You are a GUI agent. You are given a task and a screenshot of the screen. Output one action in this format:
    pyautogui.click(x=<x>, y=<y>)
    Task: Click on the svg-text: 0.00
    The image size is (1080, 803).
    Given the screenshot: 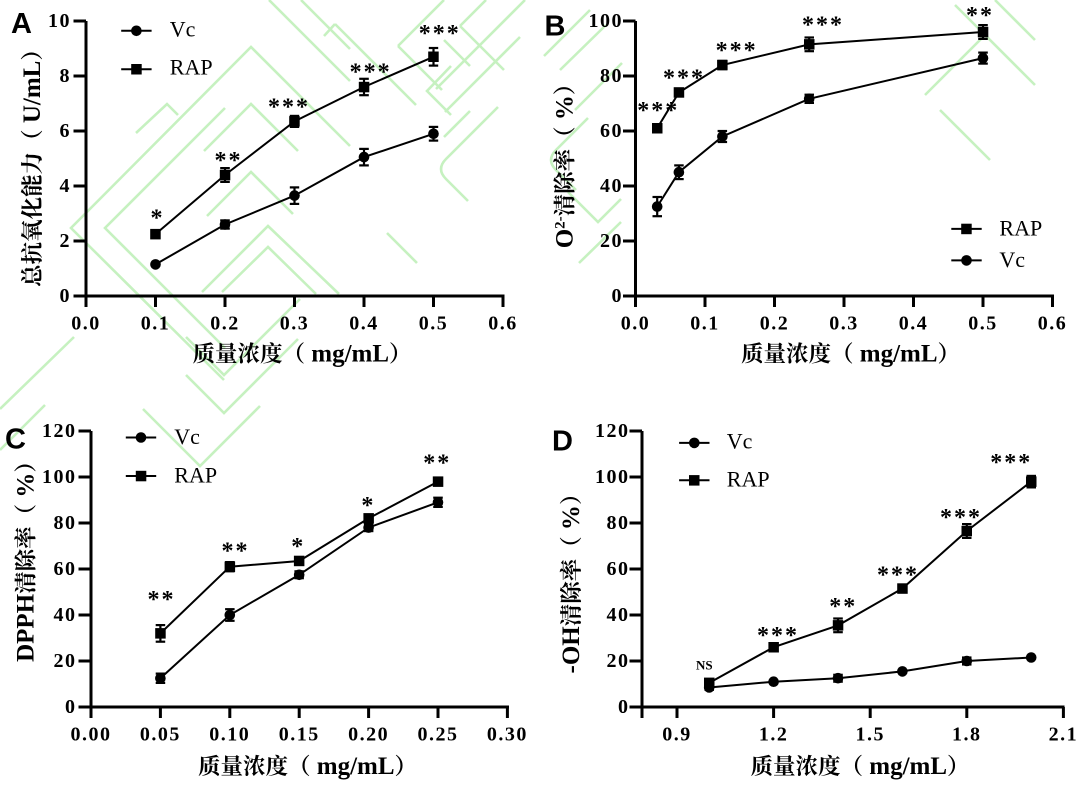 What is the action you would take?
    pyautogui.click(x=91, y=735)
    